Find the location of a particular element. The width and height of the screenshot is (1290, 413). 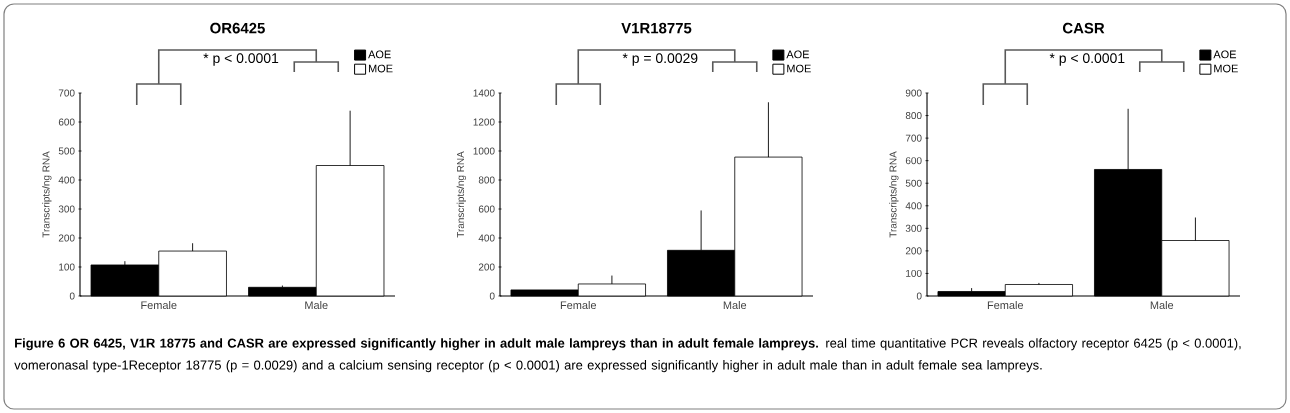

y-tick-label: 1200 is located at coordinates (484, 122).